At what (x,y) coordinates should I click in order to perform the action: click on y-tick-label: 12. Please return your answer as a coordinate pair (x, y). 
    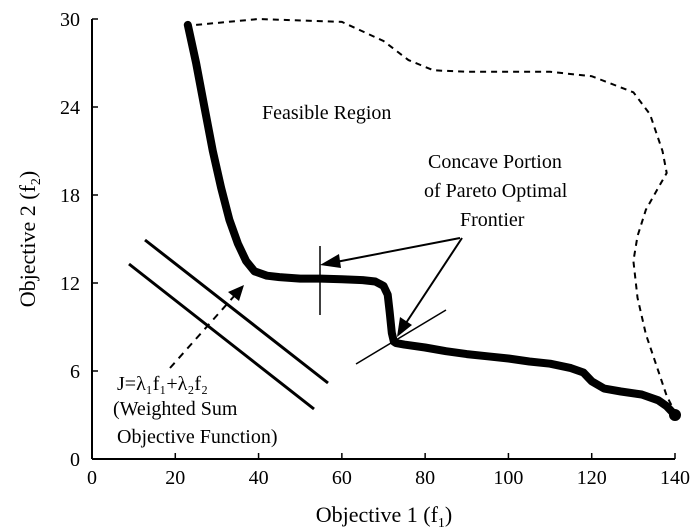
    Looking at the image, I should click on (70, 284).